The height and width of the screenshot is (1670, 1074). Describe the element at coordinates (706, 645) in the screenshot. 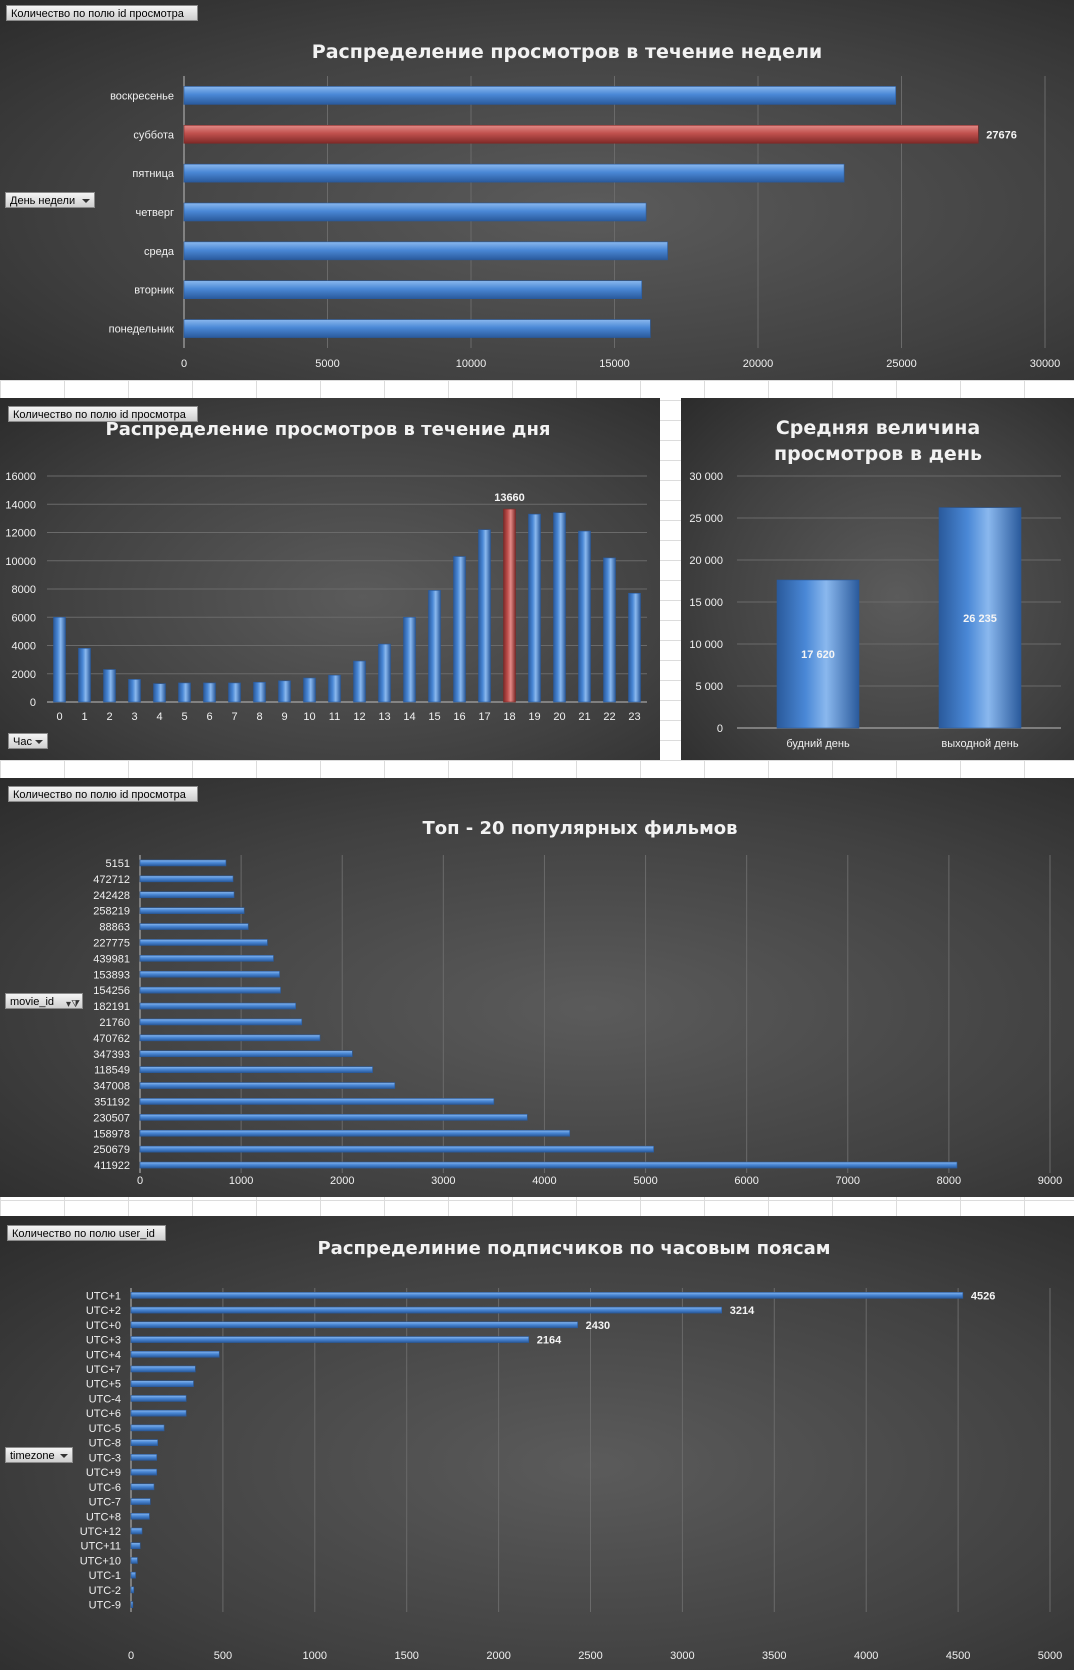

I see `y-tick-label: 10 000` at that location.